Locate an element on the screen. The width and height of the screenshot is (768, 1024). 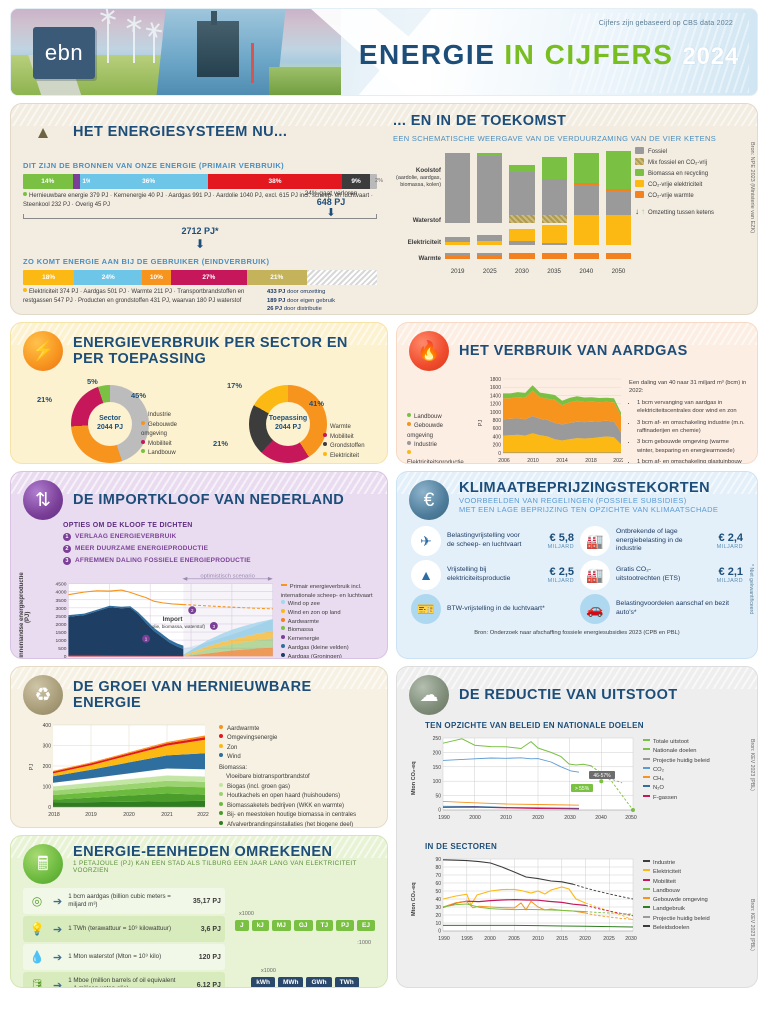
future-col-2019: 2019 is located at coordinates (458, 210).